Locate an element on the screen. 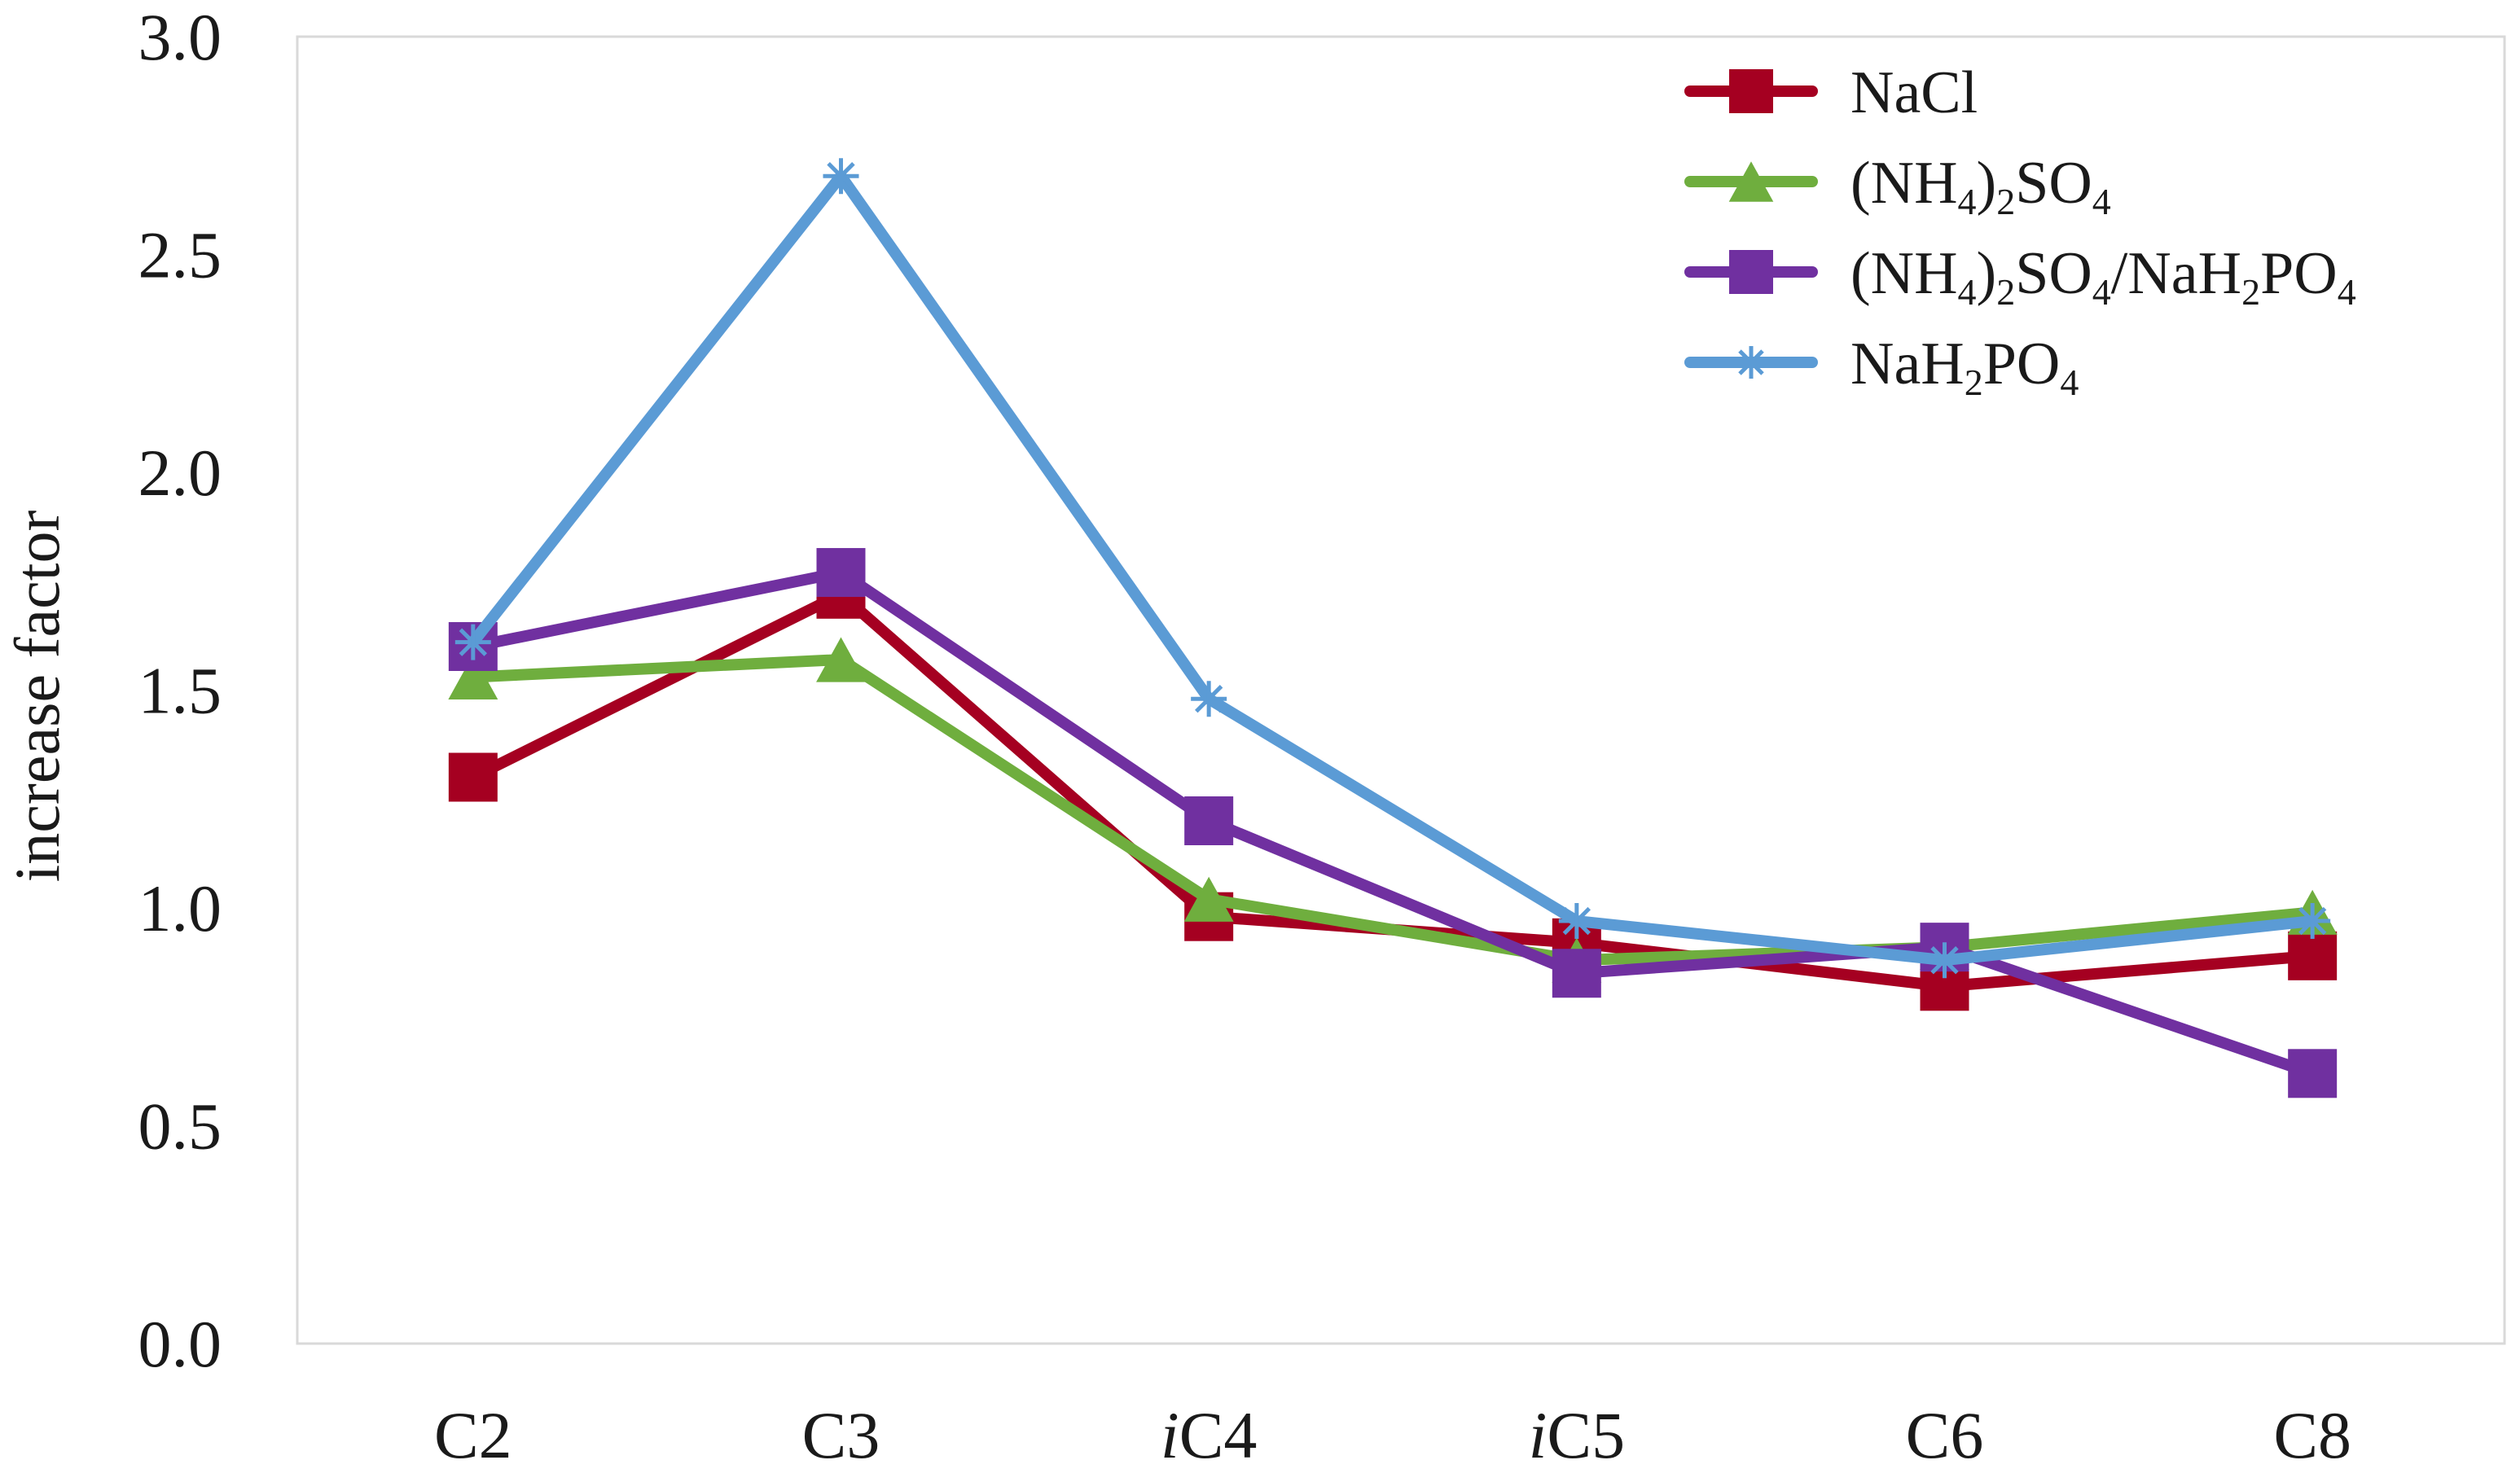 The width and height of the screenshot is (2520, 1482). x-tick-base: C8 is located at coordinates (2312, 1435).